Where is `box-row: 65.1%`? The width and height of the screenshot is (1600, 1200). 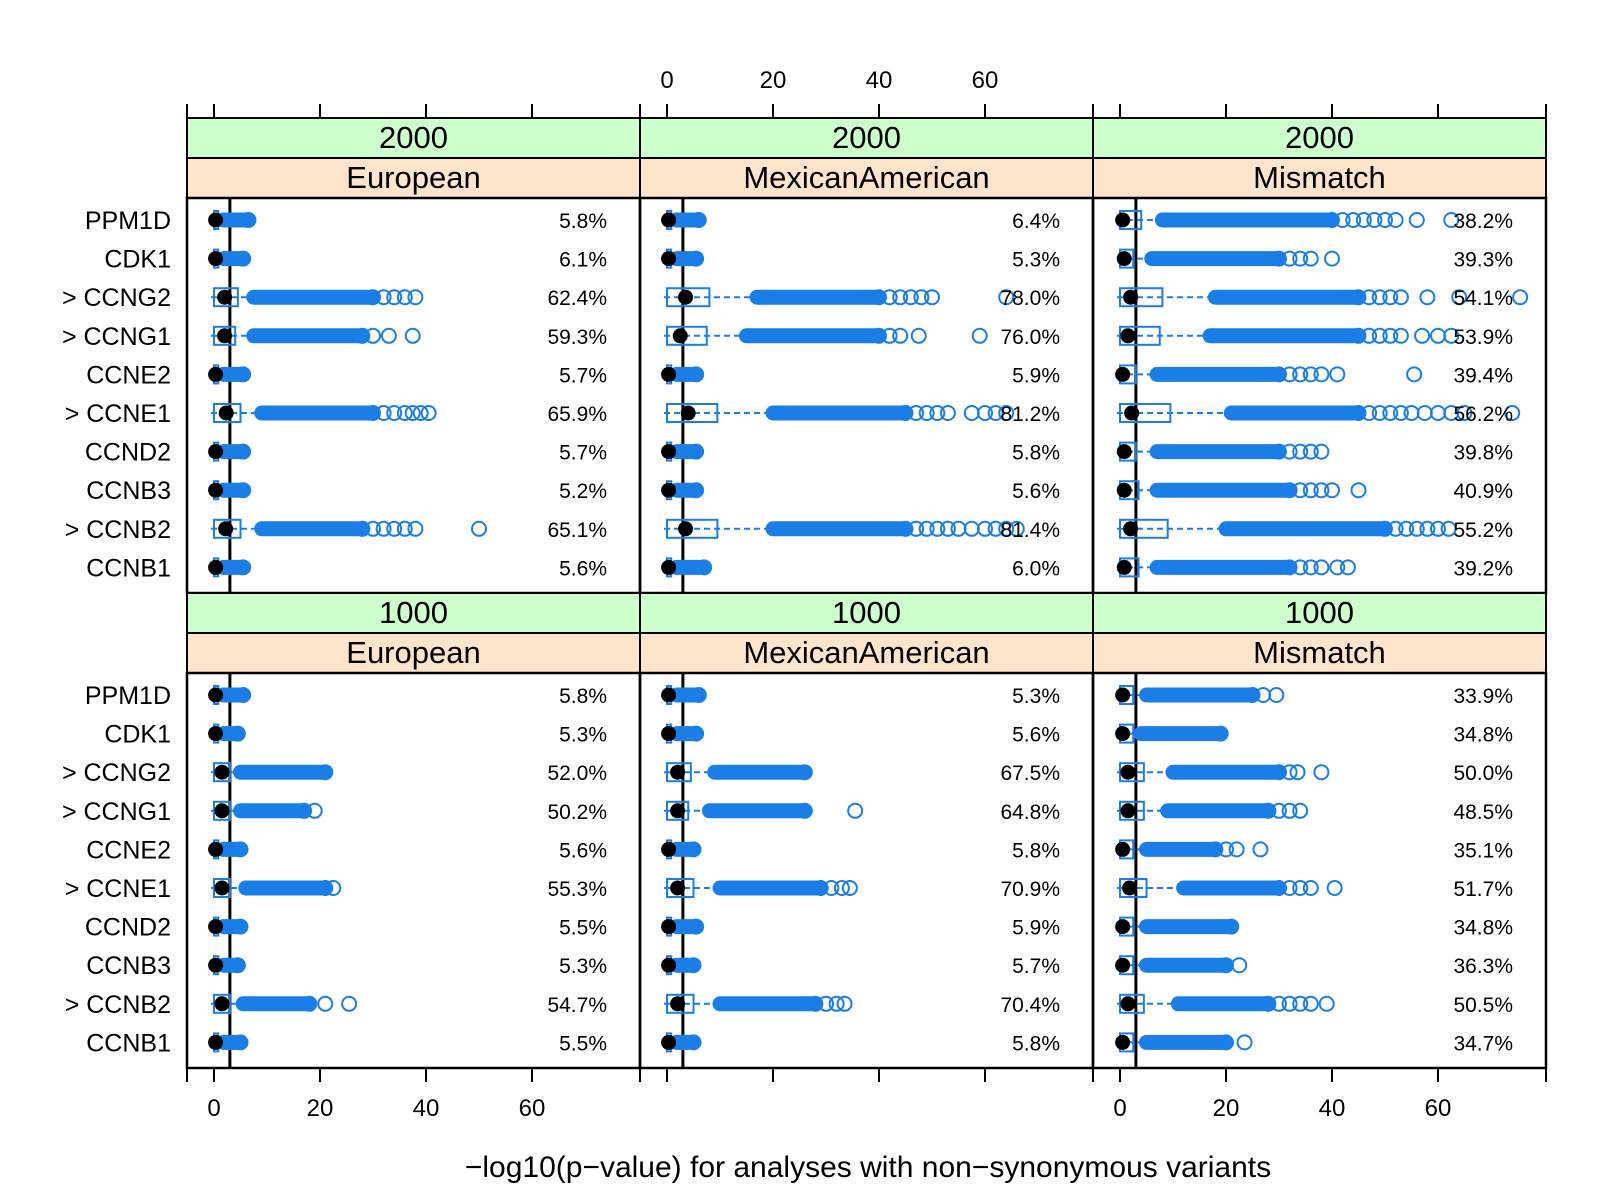
box-row: 65.1% is located at coordinates (409, 530).